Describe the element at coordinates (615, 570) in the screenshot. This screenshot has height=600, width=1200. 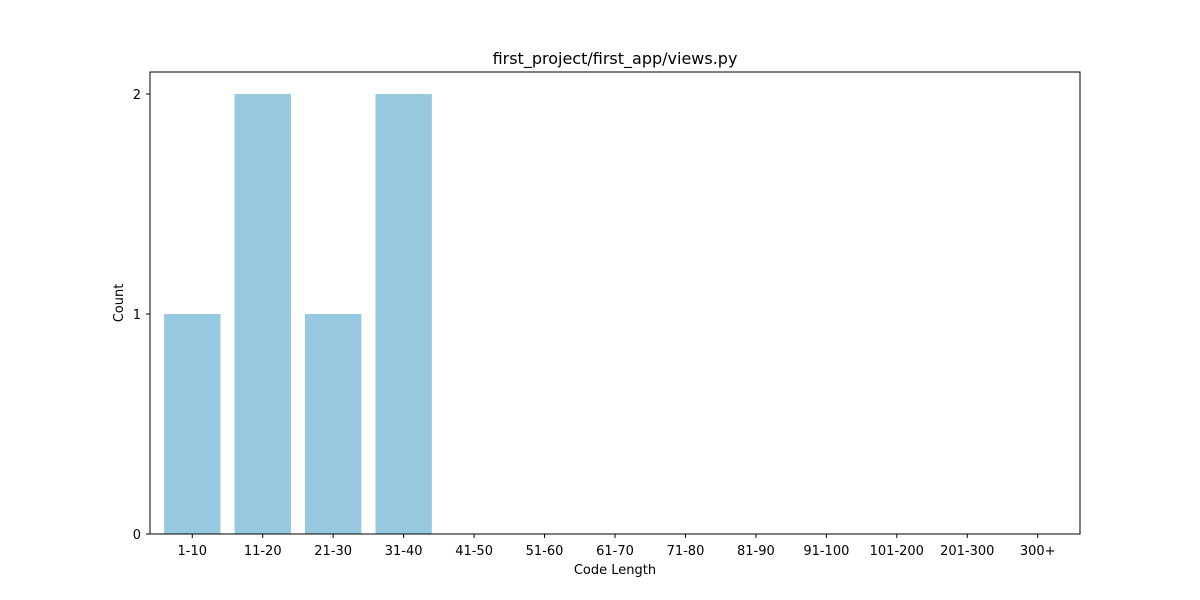
I see `x-axis-label: Code Length` at that location.